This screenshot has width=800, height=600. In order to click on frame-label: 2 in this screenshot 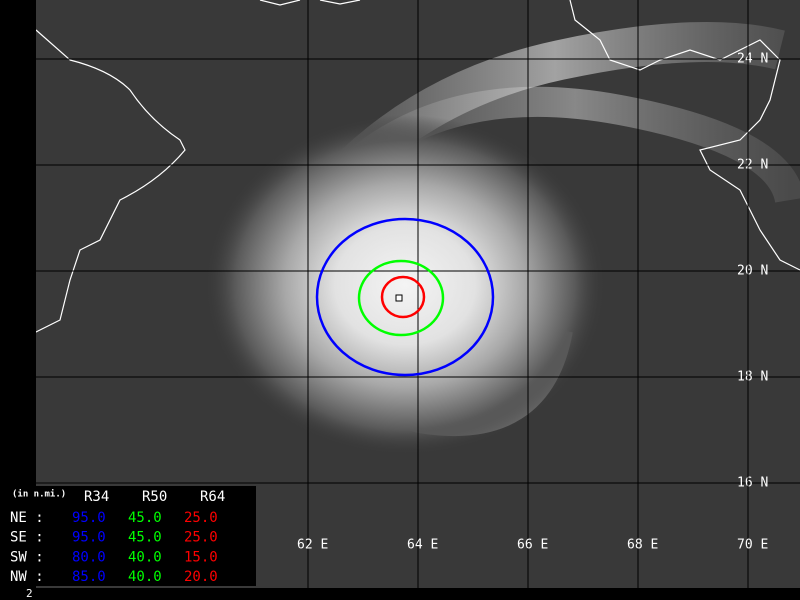, I will do `click(29, 593)`.